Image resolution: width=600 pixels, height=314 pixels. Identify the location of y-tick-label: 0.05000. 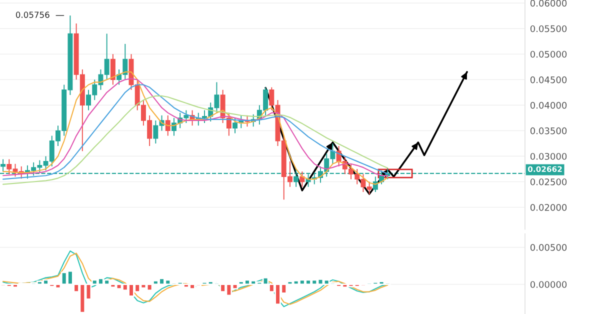
(548, 54).